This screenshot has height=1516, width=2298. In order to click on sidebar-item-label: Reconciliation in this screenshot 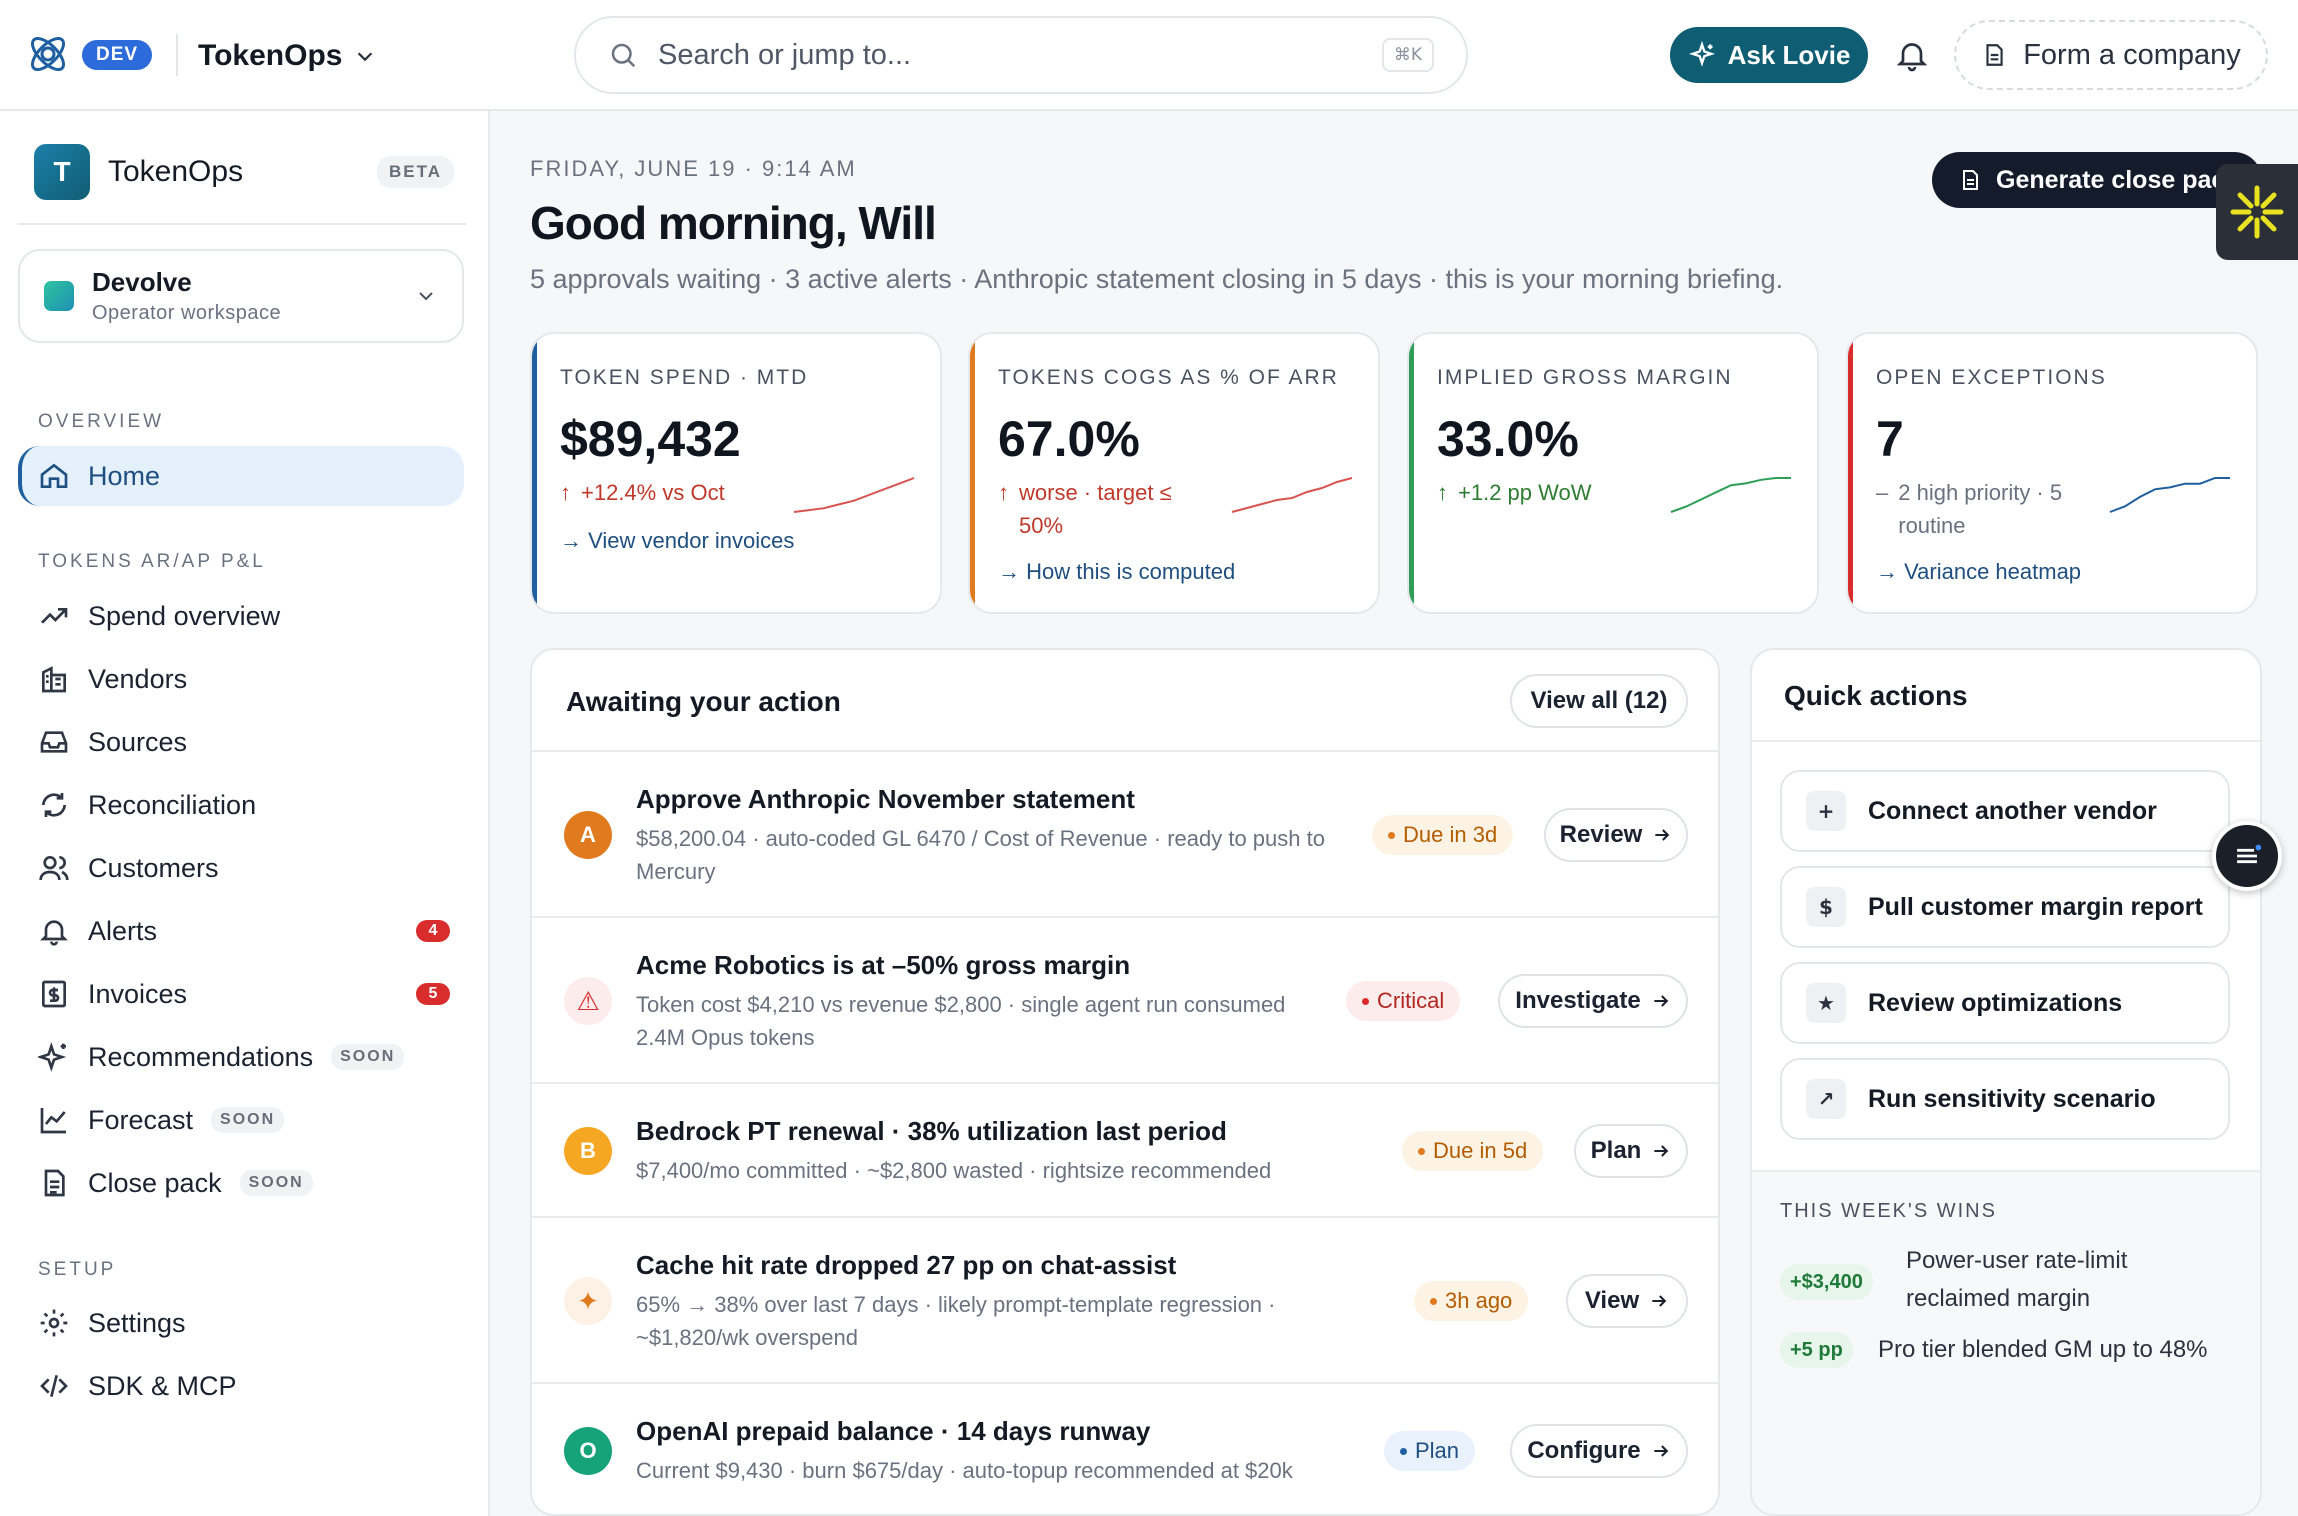, I will do `click(172, 804)`.